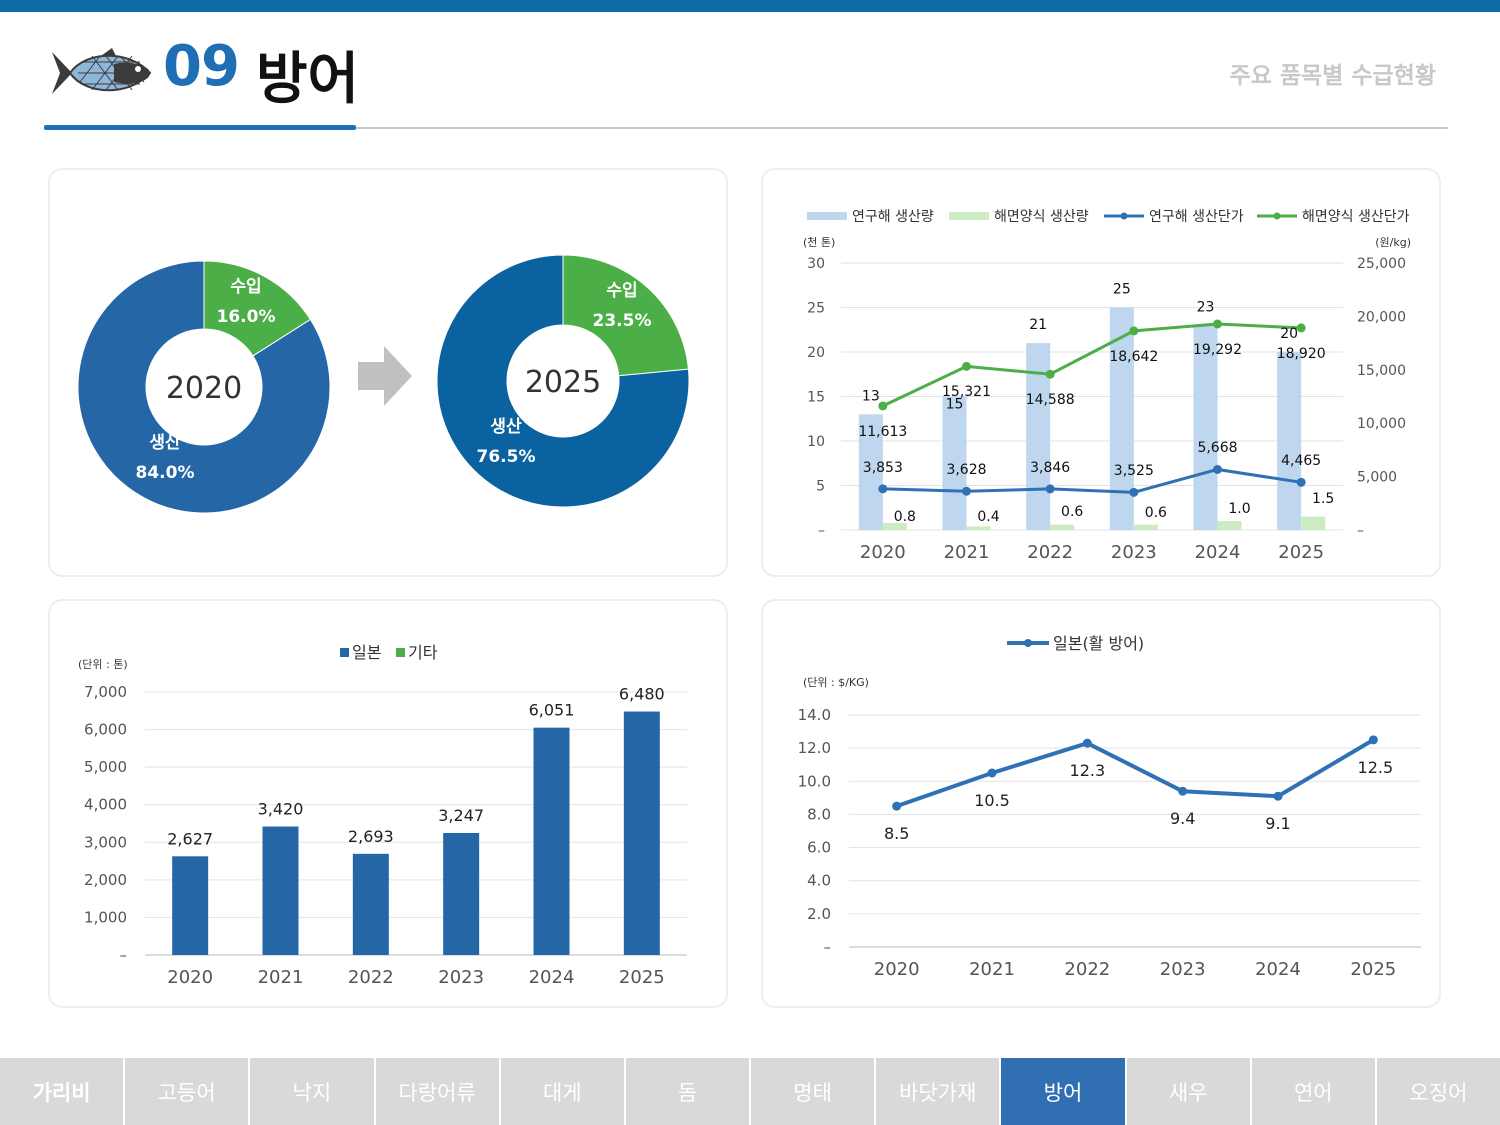  I want to click on bar-wild-production, so click(1205, 427).